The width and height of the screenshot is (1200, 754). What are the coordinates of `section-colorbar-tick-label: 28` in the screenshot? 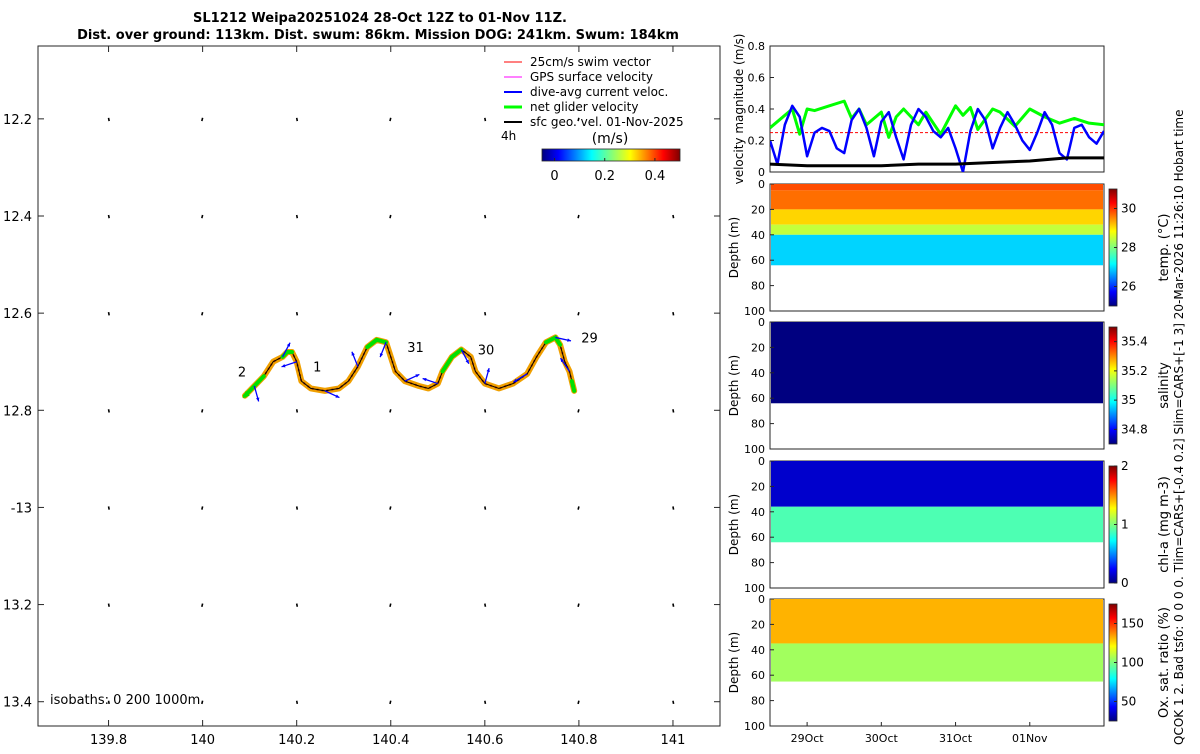 It's located at (1128, 248).